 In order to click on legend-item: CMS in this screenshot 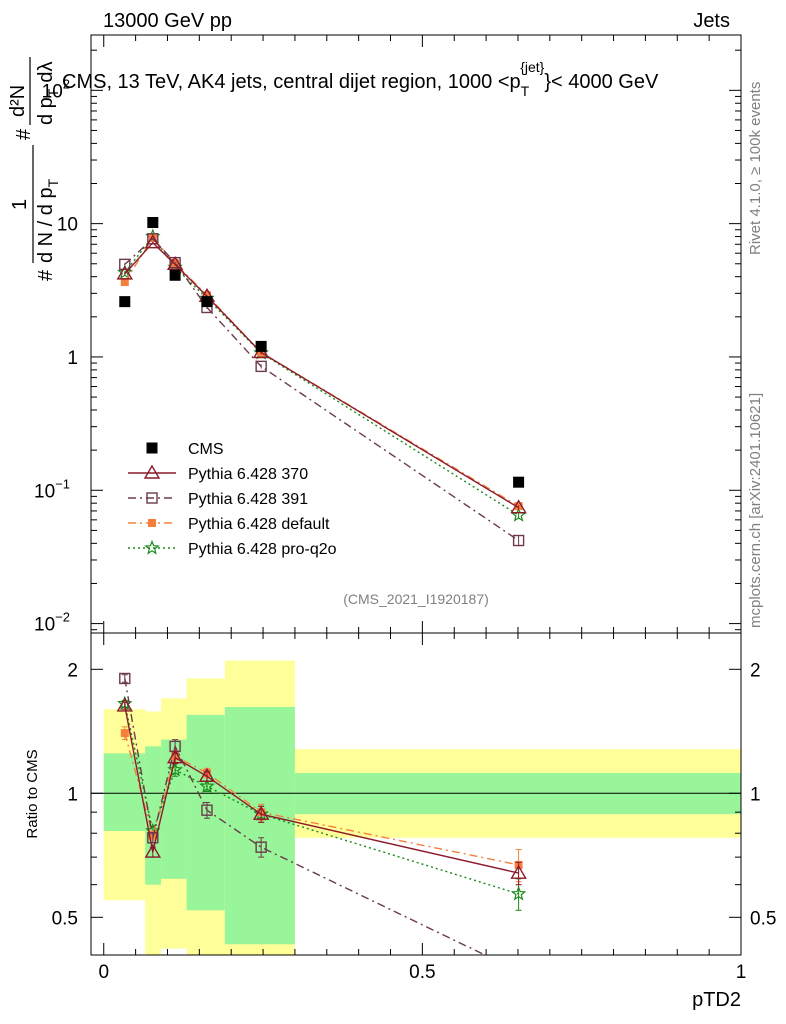, I will do `click(185, 449)`.